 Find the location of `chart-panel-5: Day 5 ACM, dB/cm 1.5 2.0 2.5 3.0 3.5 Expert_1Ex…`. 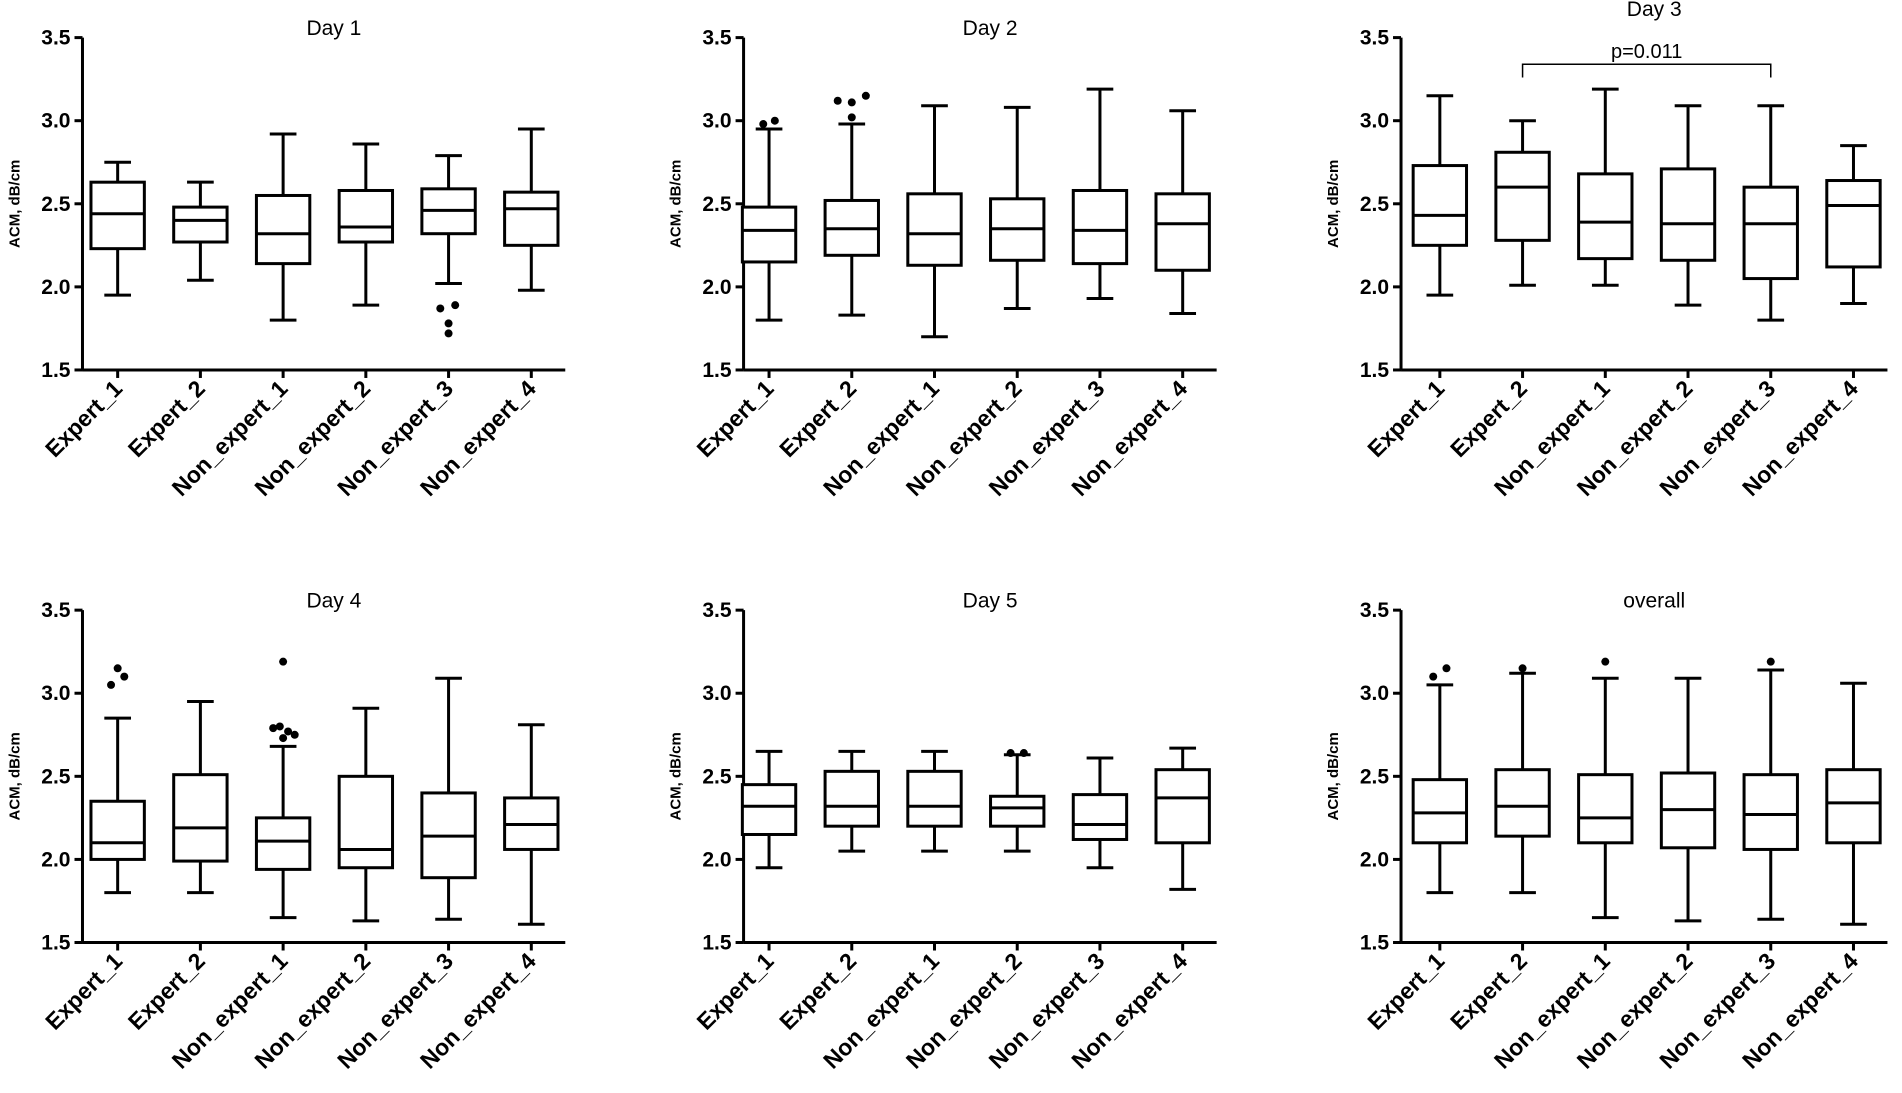

chart-panel-5: Day 5 ACM, dB/cm 1.5 2.0 2.5 3.0 3.5 Expert_1Ex… is located at coordinates (942, 832).